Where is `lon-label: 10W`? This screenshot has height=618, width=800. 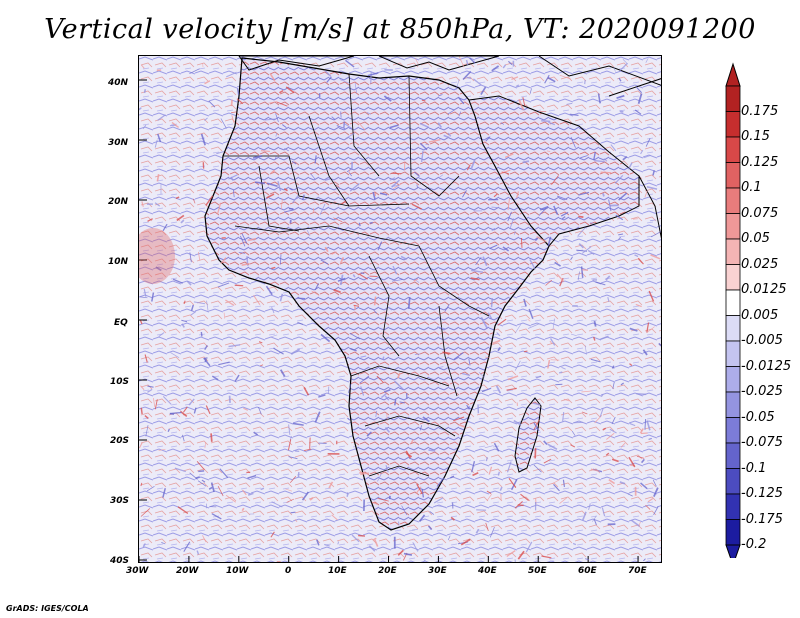 lon-label: 10W is located at coordinates (237, 571).